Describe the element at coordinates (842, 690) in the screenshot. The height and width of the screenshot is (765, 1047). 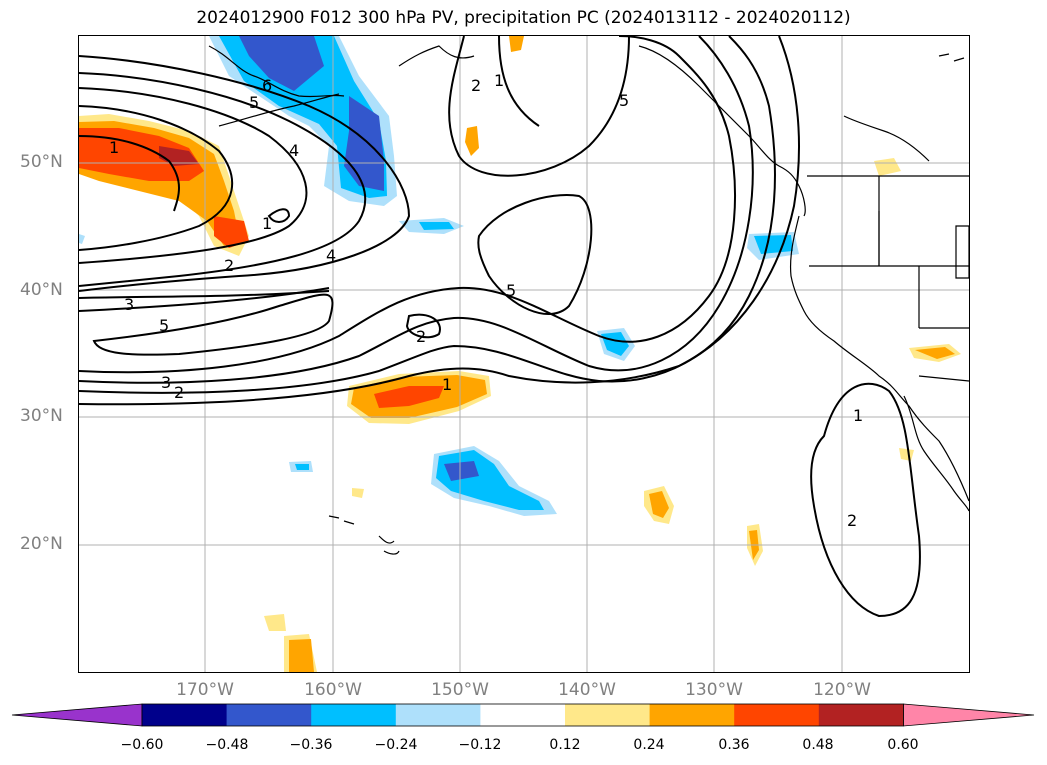
I see `lon-label: 120°W` at that location.